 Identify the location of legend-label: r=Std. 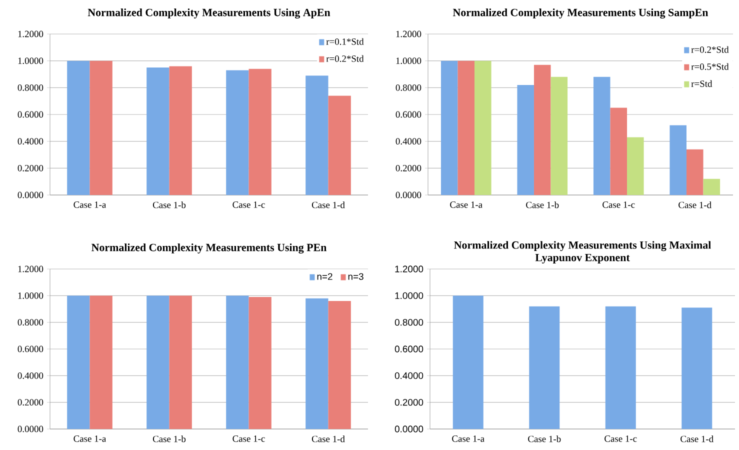
(701, 83).